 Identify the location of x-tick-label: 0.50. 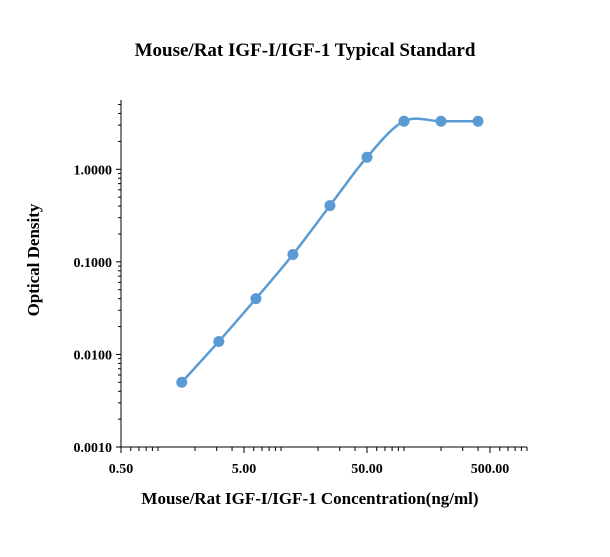
(121, 469).